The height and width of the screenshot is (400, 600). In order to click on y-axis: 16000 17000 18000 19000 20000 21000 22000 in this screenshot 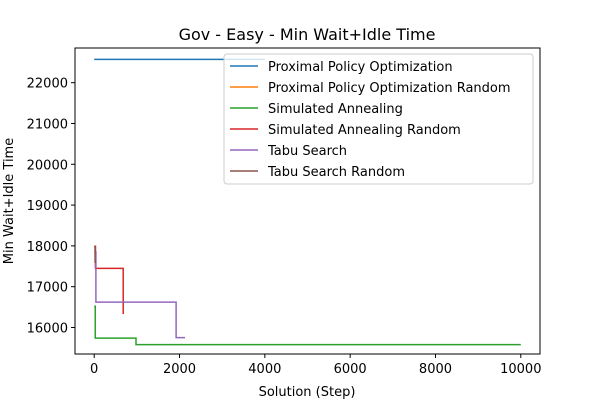, I will do `click(51, 206)`.